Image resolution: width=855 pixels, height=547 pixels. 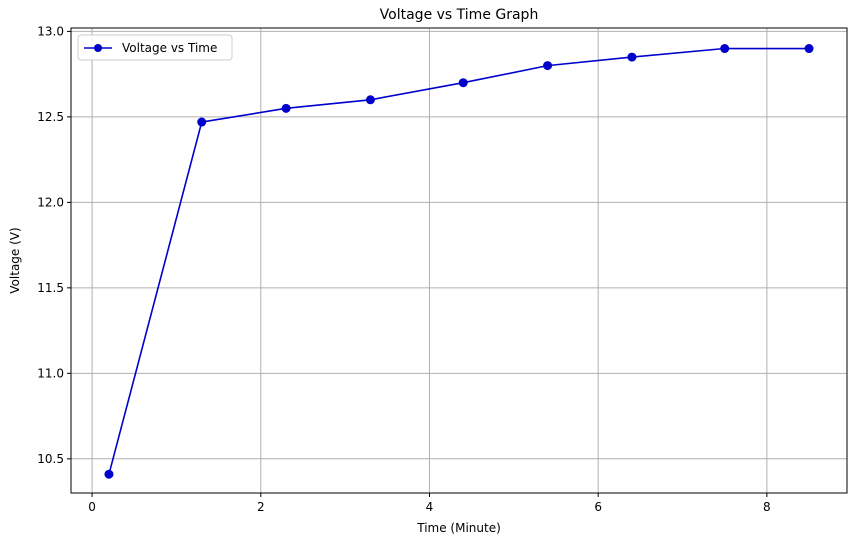 What do you see at coordinates (50, 373) in the screenshot?
I see `y-tick-label: 11.0` at bounding box center [50, 373].